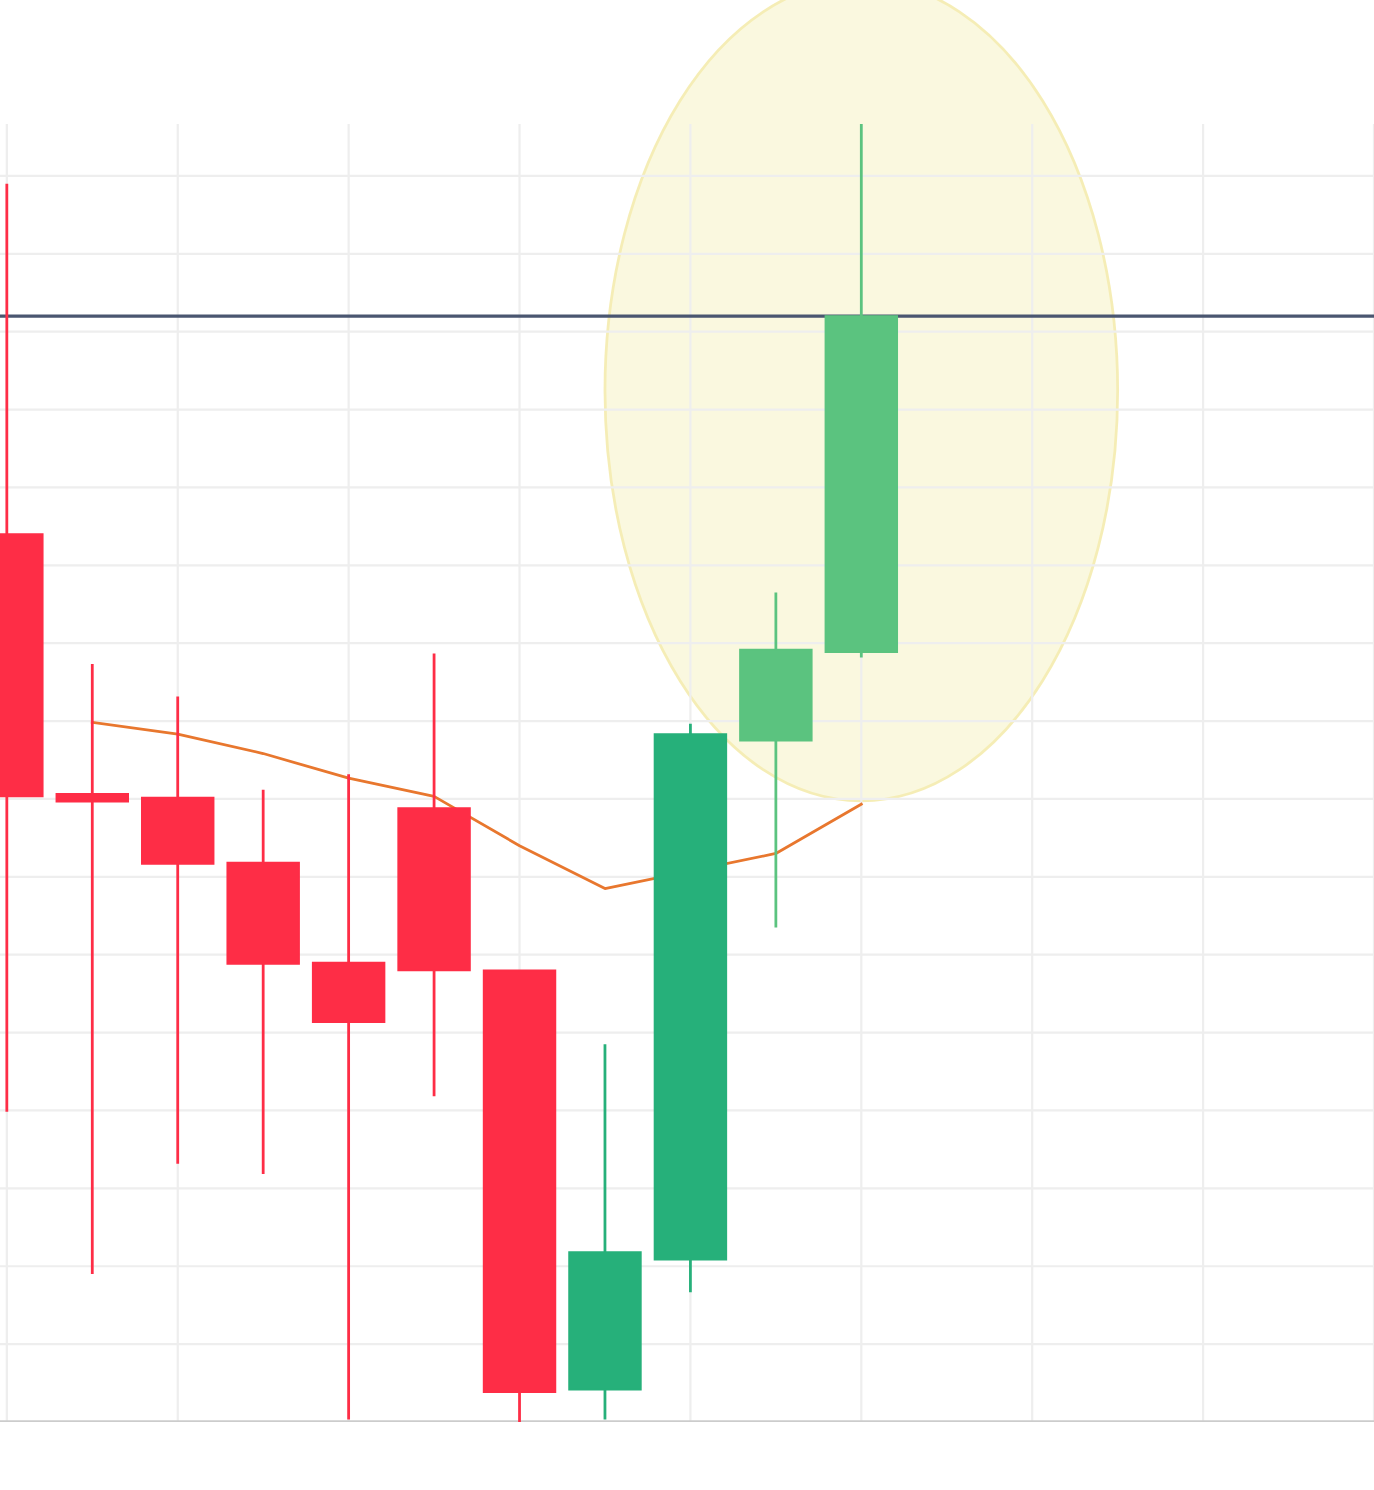  What do you see at coordinates (92, 969) in the screenshot?
I see `candlestick` at bounding box center [92, 969].